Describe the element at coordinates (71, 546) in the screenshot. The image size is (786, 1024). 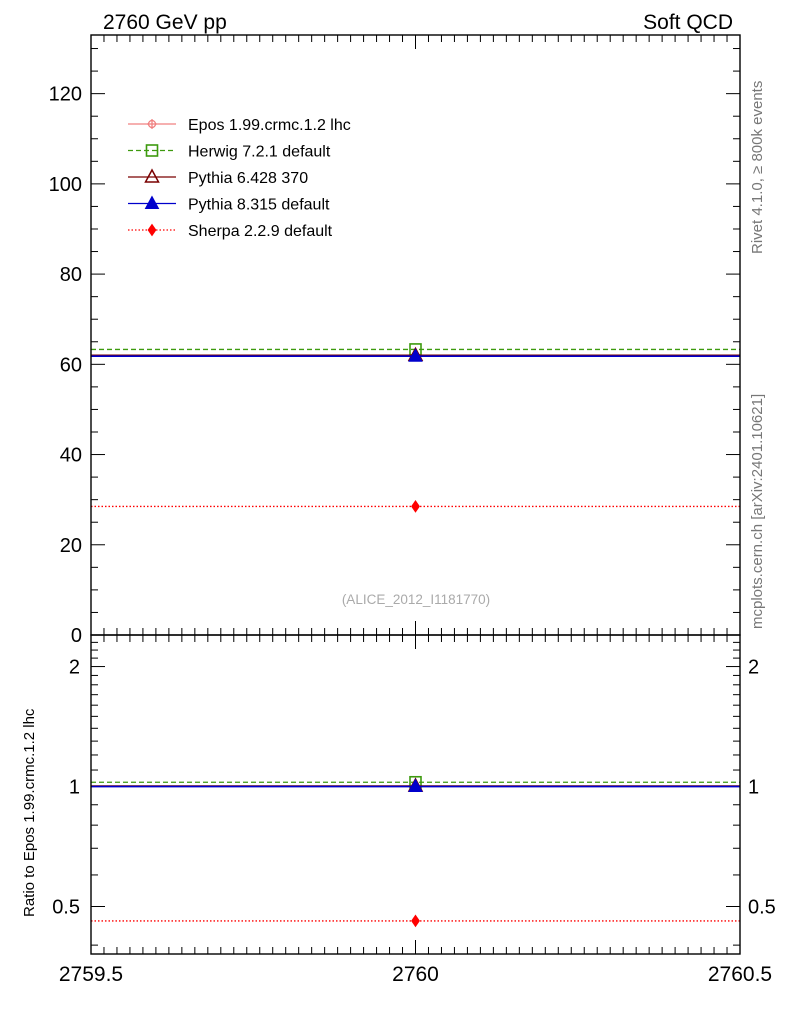
I see `y-tick-label: 20` at that location.